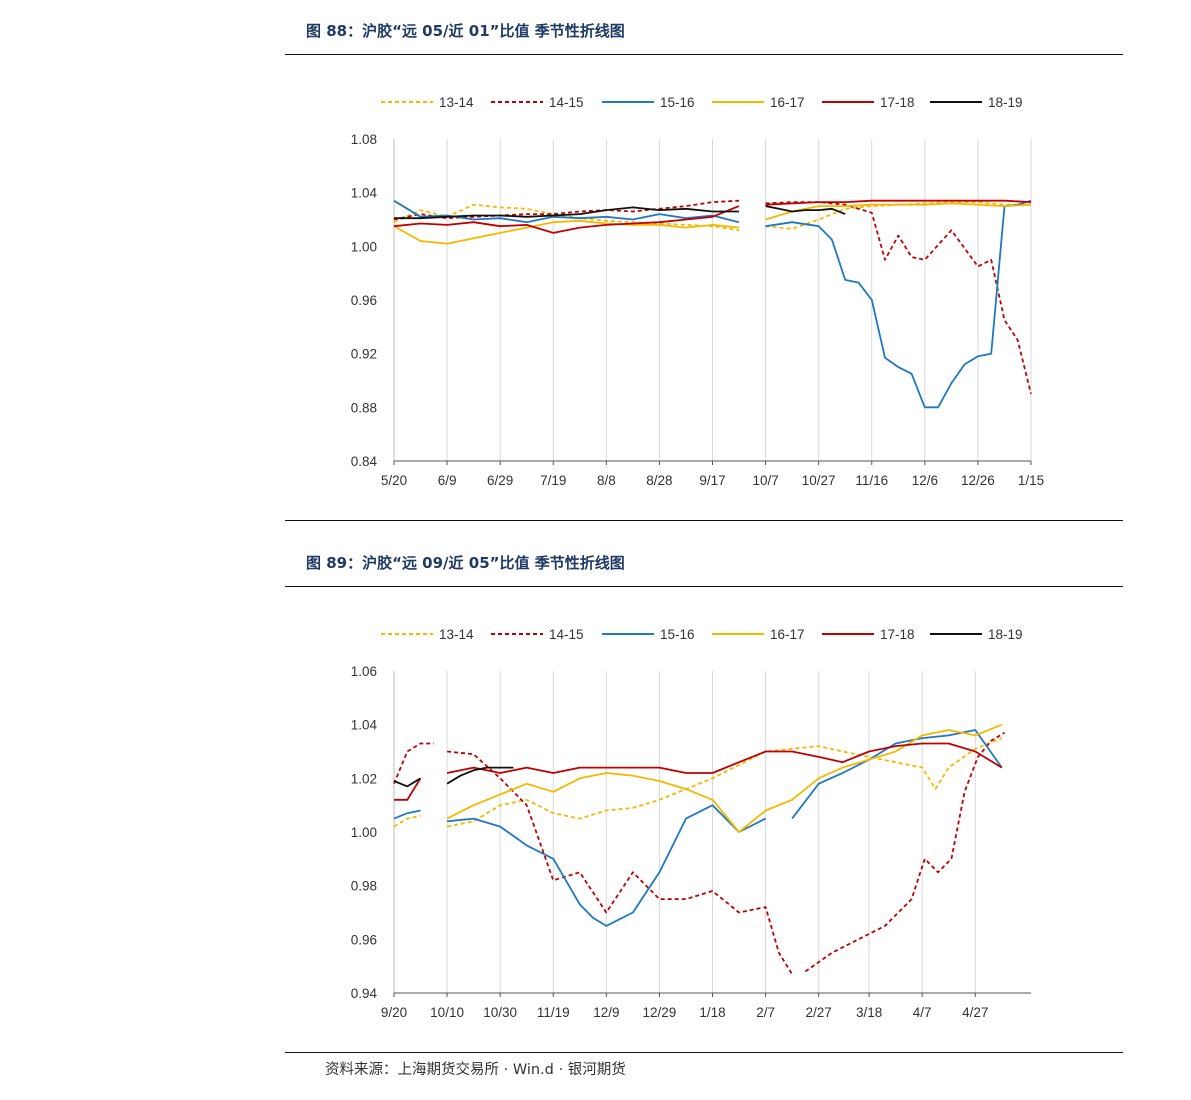  I want to click on title-89-rule, so click(704, 586).